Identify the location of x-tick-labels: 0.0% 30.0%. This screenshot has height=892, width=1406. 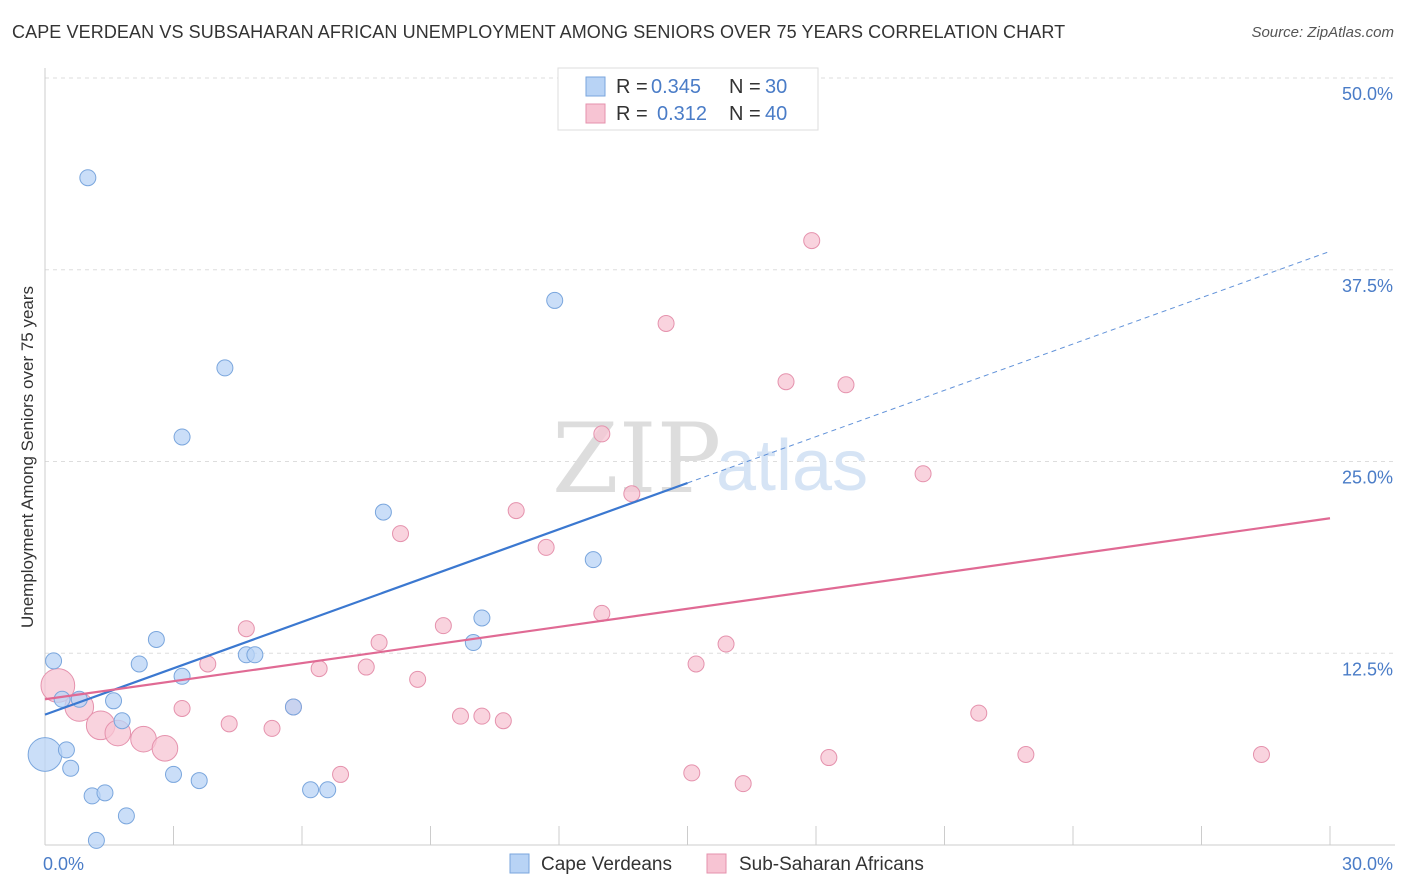
(718, 864).